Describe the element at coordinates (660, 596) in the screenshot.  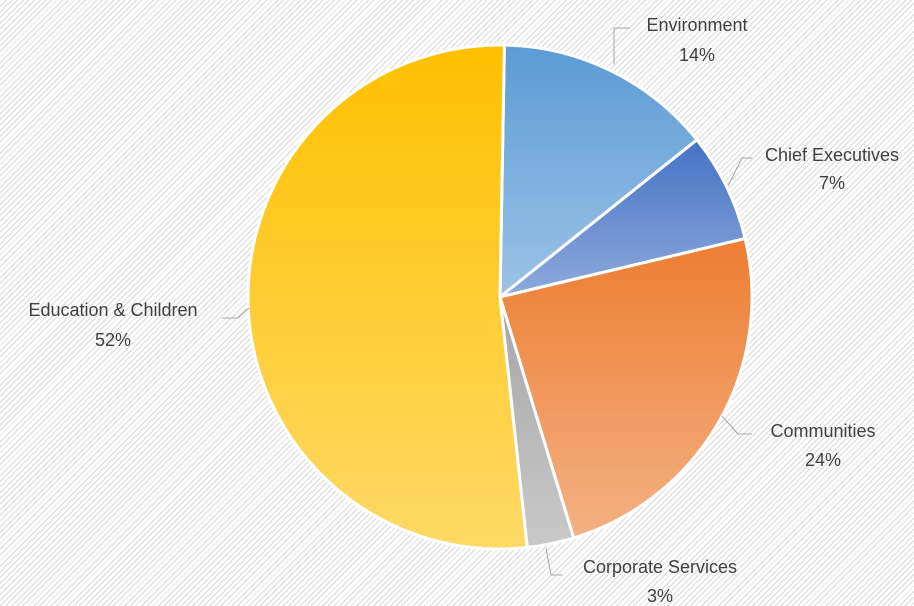
I see `slice-value-corporate-services: 3%` at that location.